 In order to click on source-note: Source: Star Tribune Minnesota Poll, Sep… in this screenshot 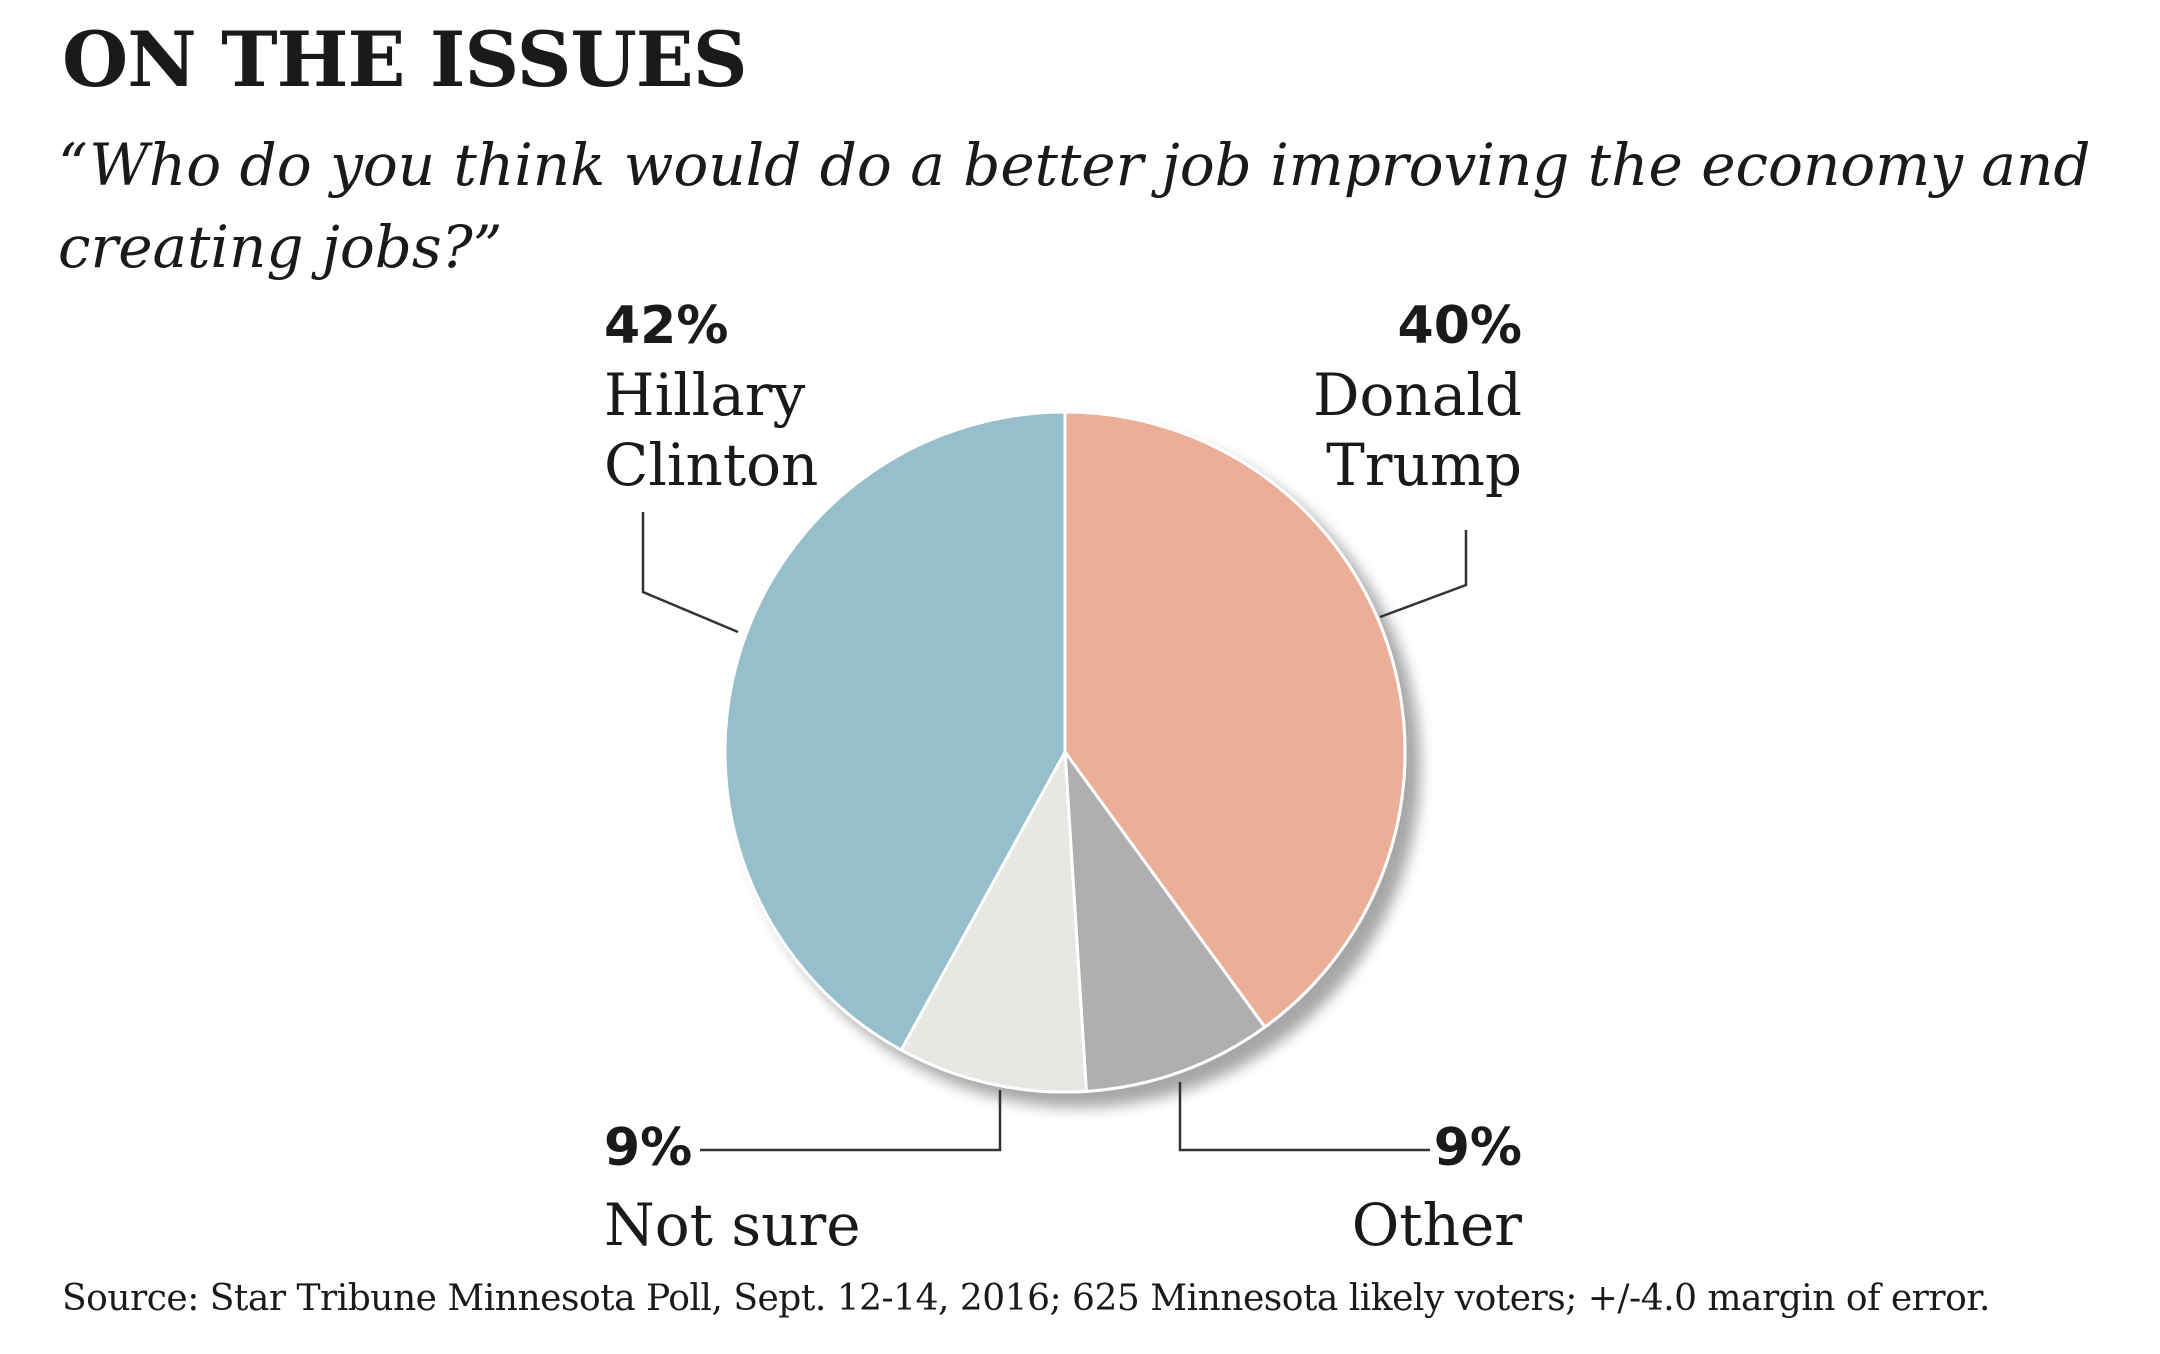, I will do `click(1026, 1298)`.